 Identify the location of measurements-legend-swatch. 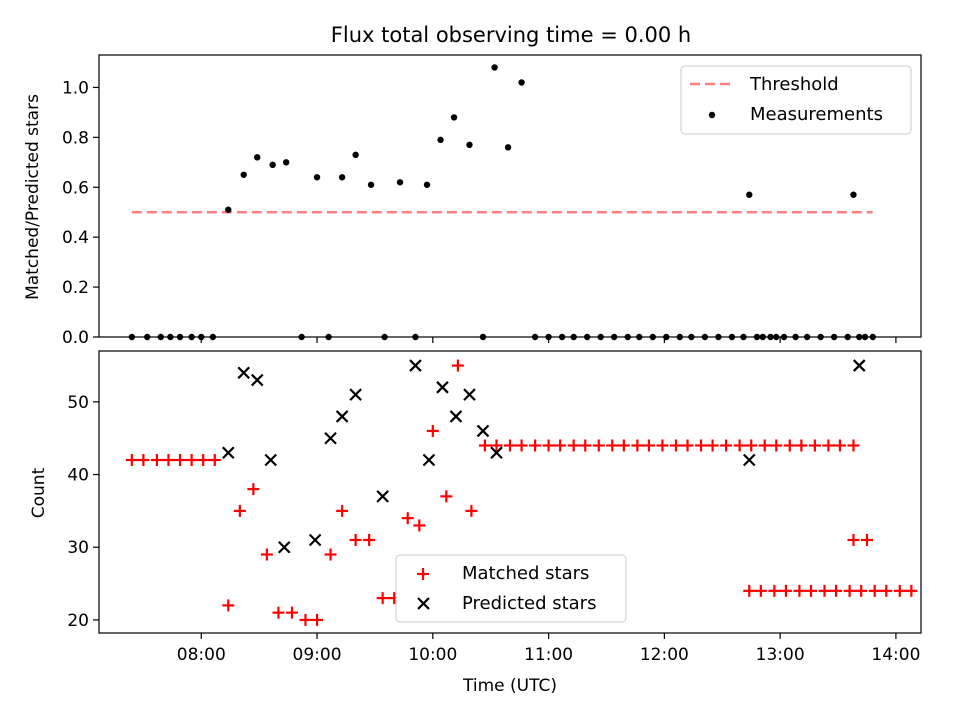
(712, 115).